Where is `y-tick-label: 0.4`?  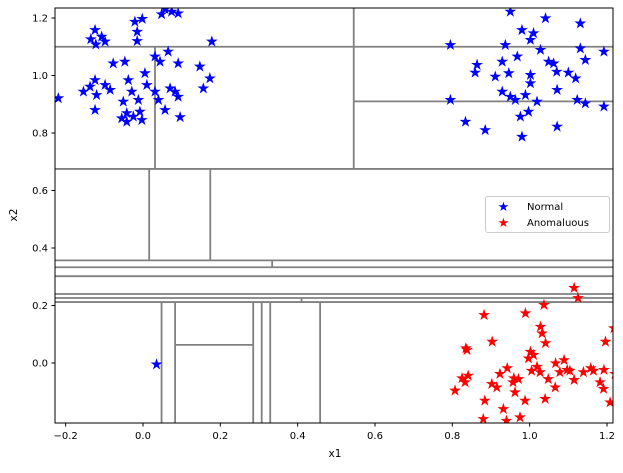 y-tick-label: 0.4 is located at coordinates (40, 249).